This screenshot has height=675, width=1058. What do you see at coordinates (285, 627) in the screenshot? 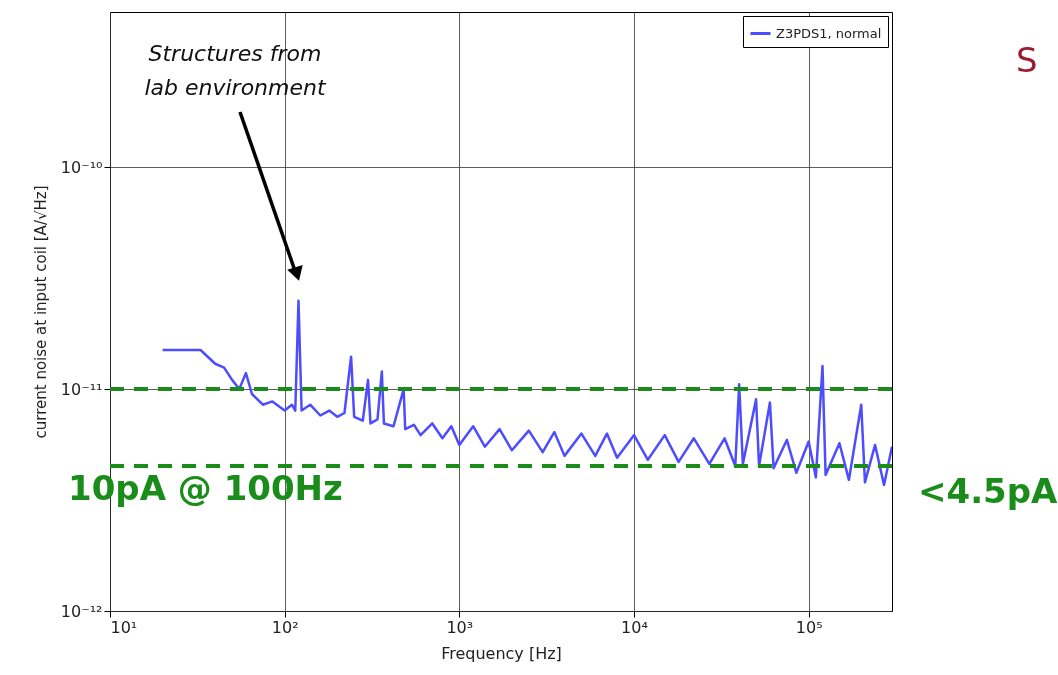
I see `x-tick-label: 10²` at bounding box center [285, 627].